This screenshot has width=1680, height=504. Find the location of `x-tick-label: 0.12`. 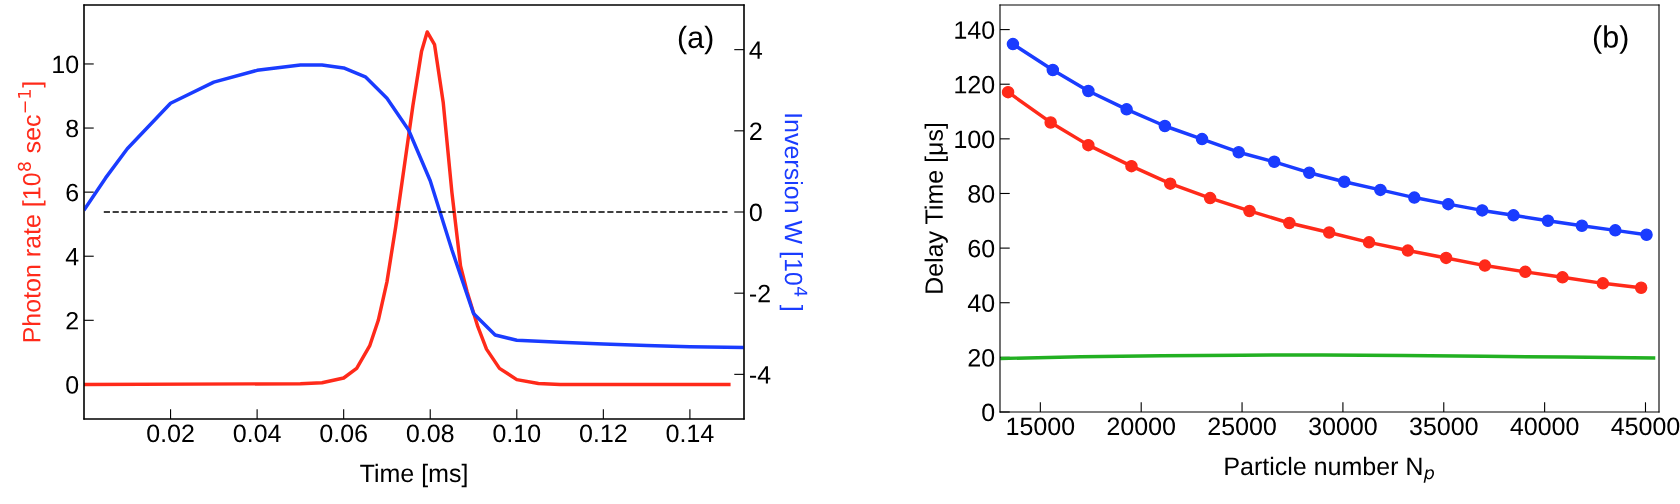

x-tick-label: 0.12 is located at coordinates (603, 433).